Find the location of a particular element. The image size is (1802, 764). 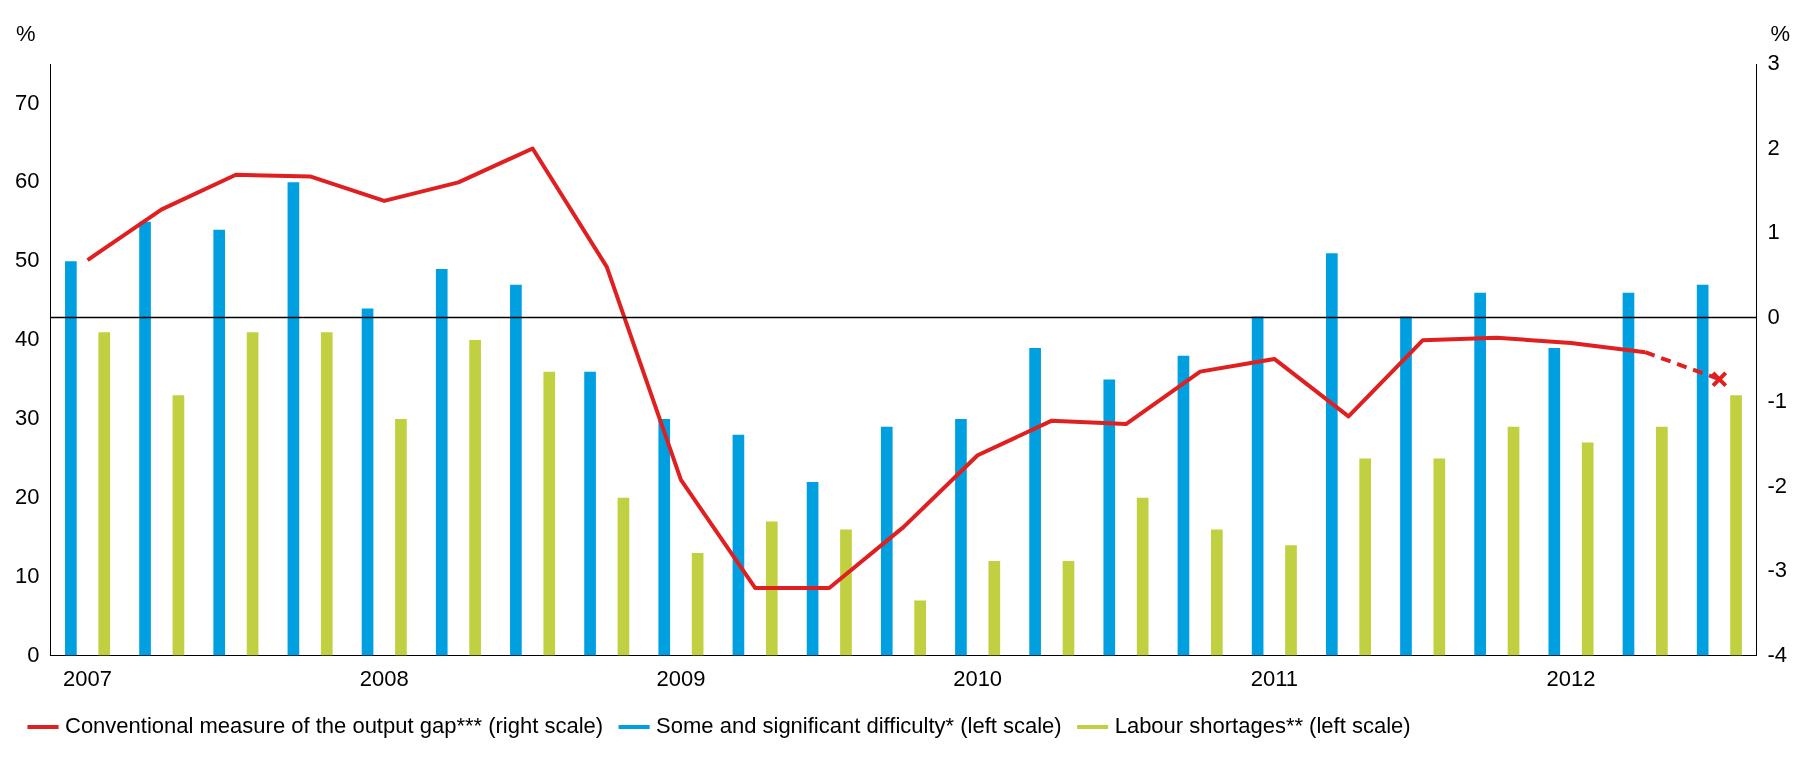

y-tick-label: 10 is located at coordinates (27, 575).